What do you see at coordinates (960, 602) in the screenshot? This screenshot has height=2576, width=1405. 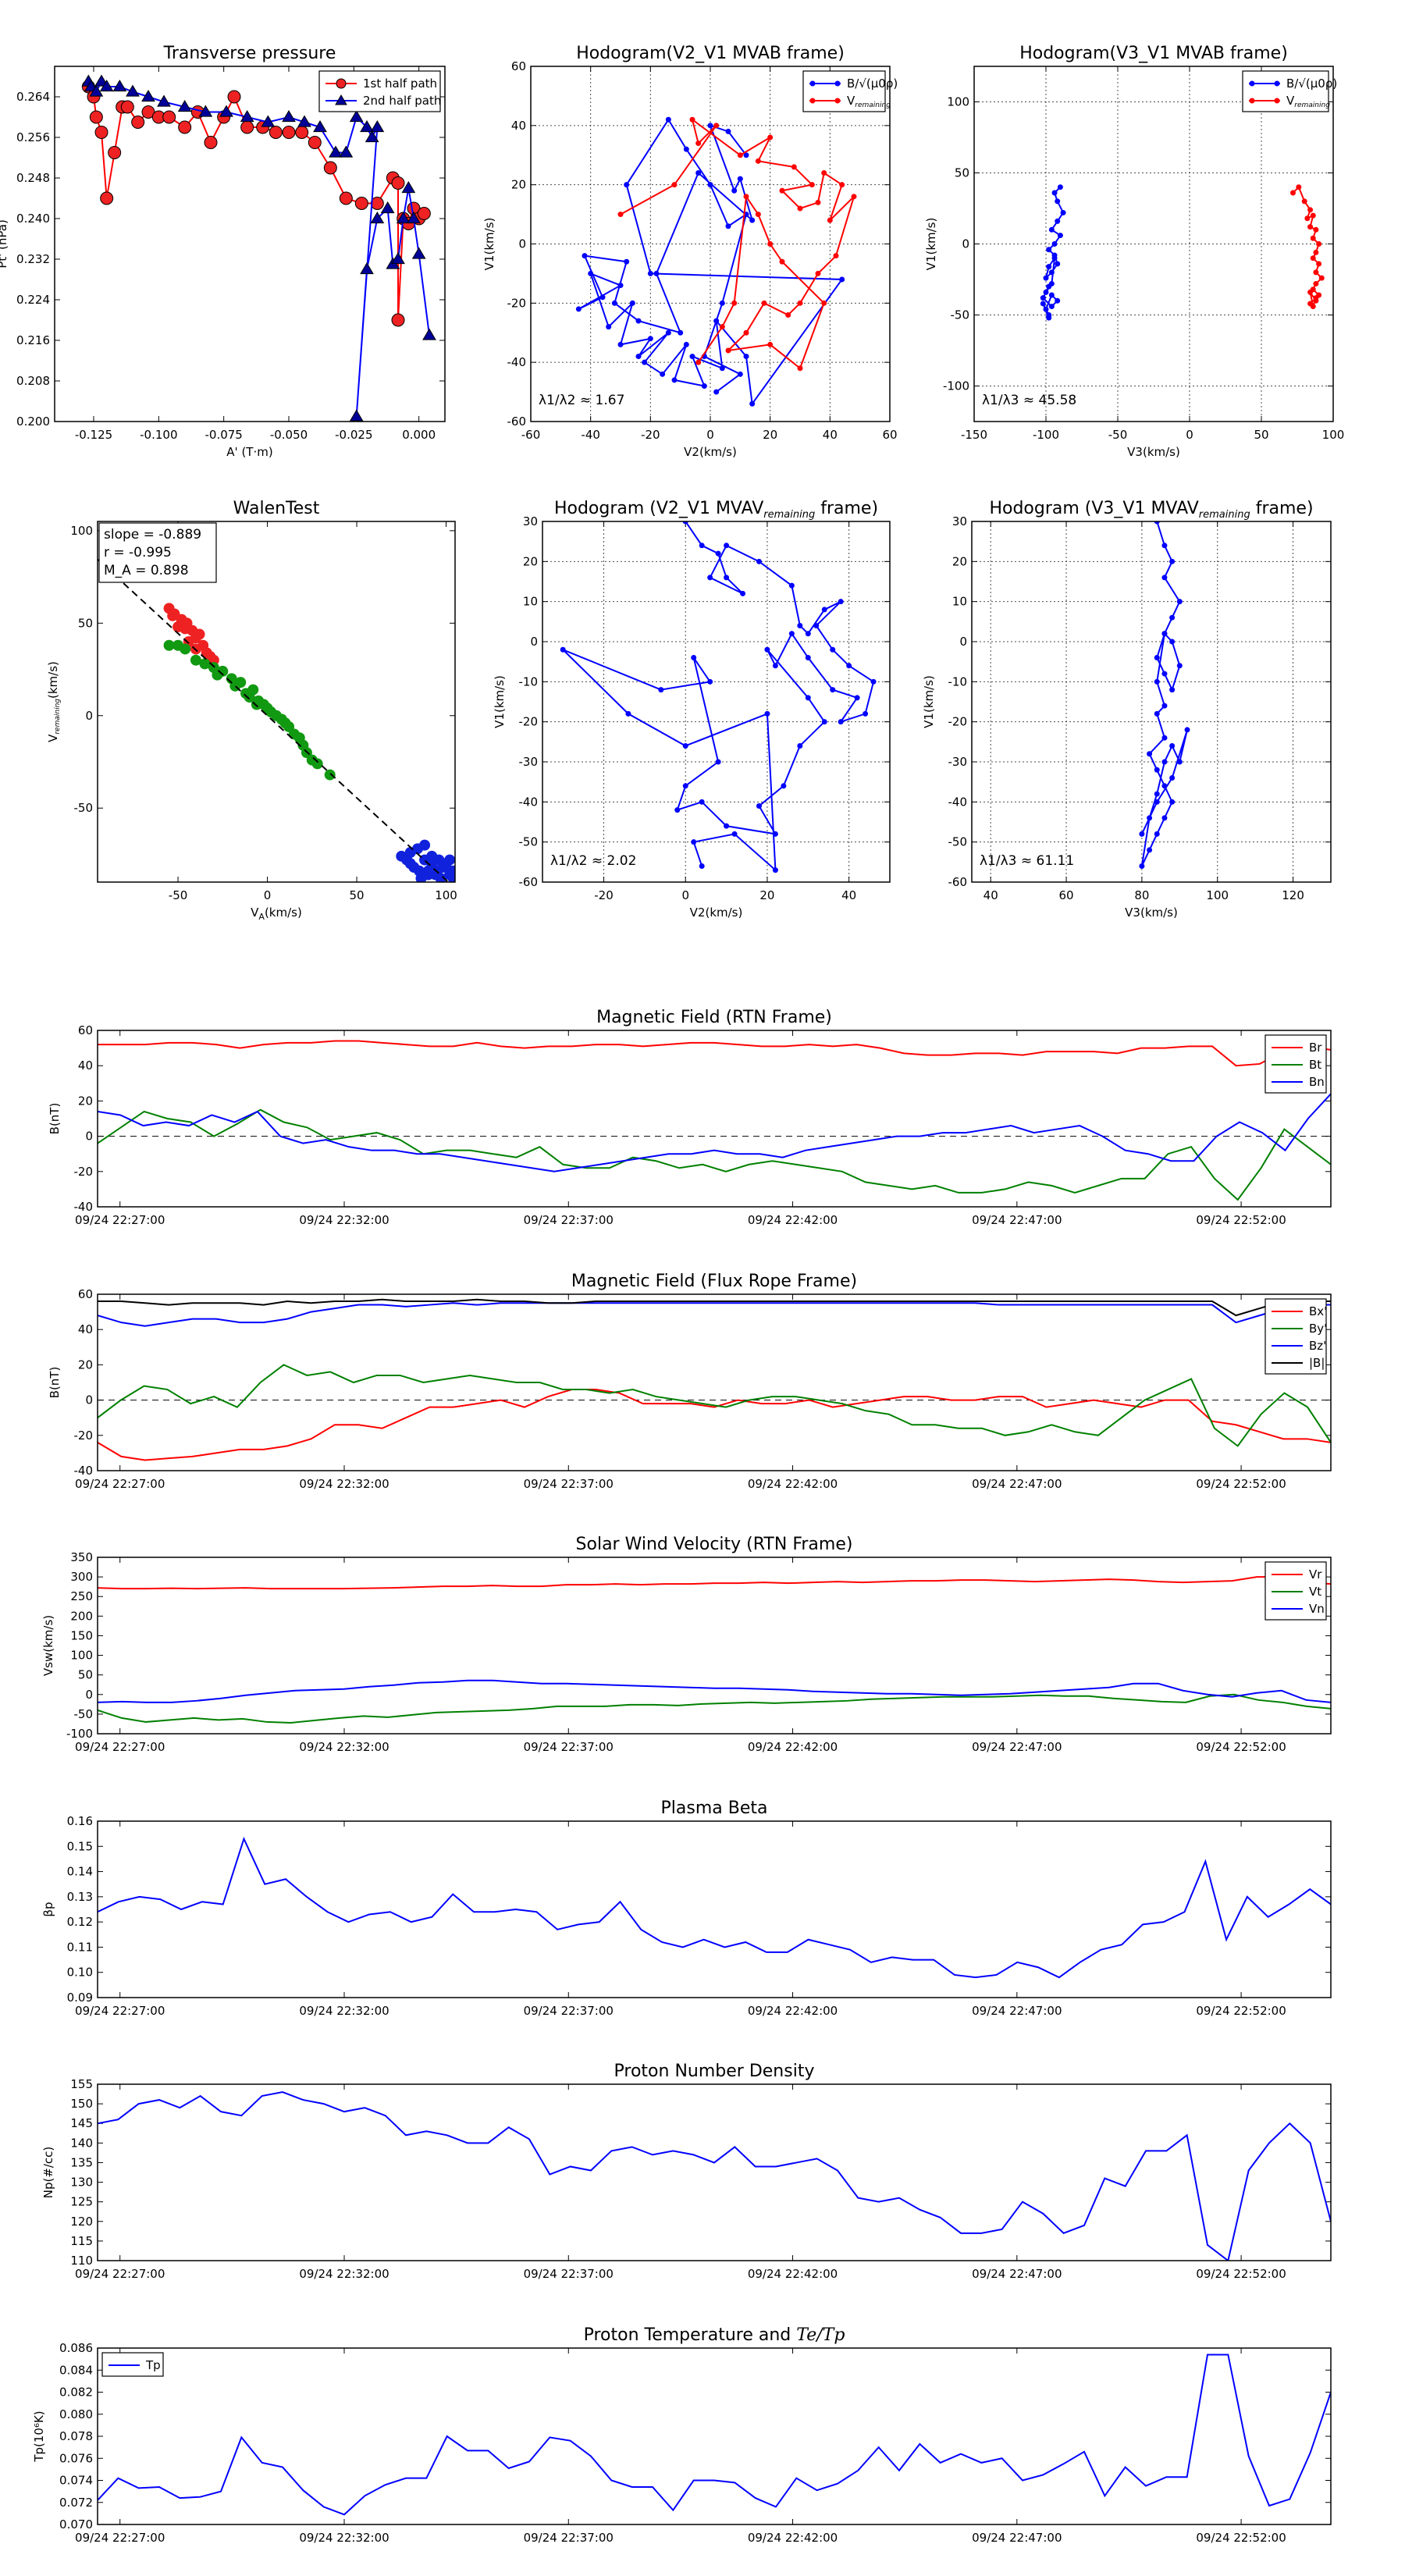 I see `hodogram-v3v1-mvav-ytick-label: 10` at bounding box center [960, 602].